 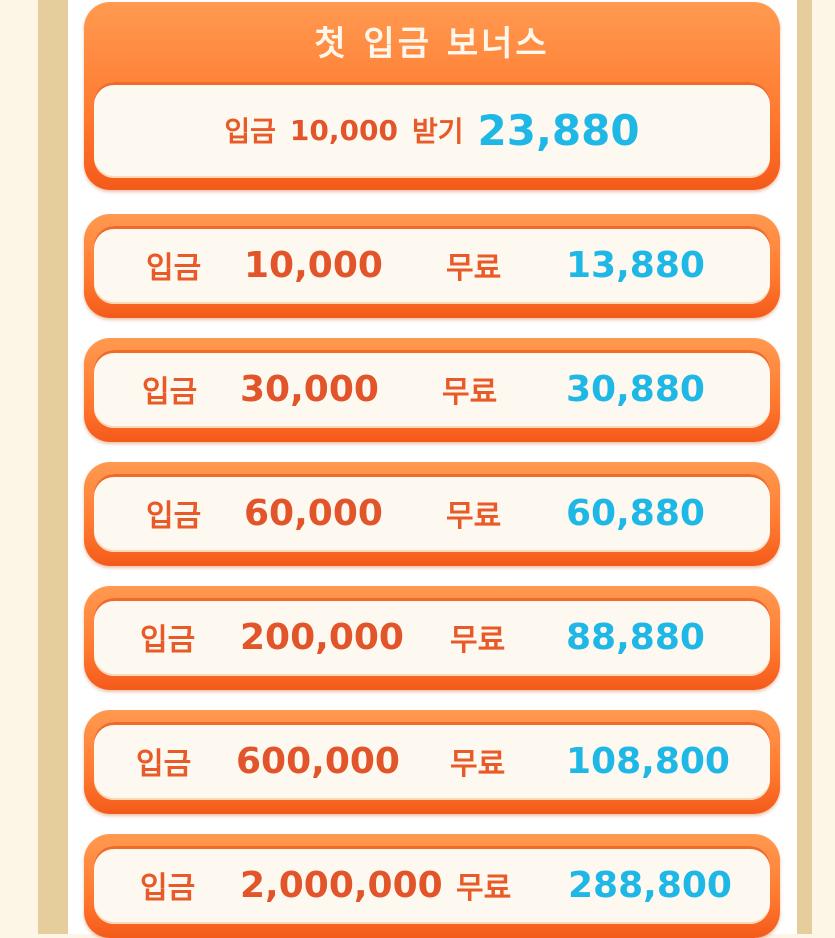 I want to click on tier-detail: 입금 30,000 무료 30,880, so click(x=432, y=389).